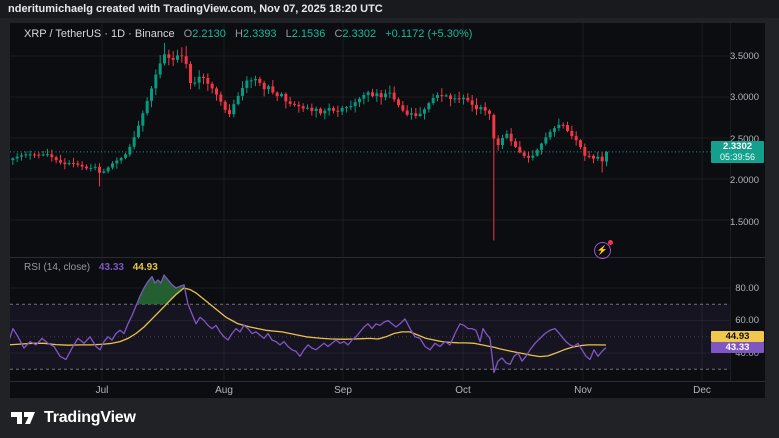 Image resolution: width=779 pixels, height=438 pixels. What do you see at coordinates (23, 418) in the screenshot?
I see `tradingview-logo-icon` at bounding box center [23, 418].